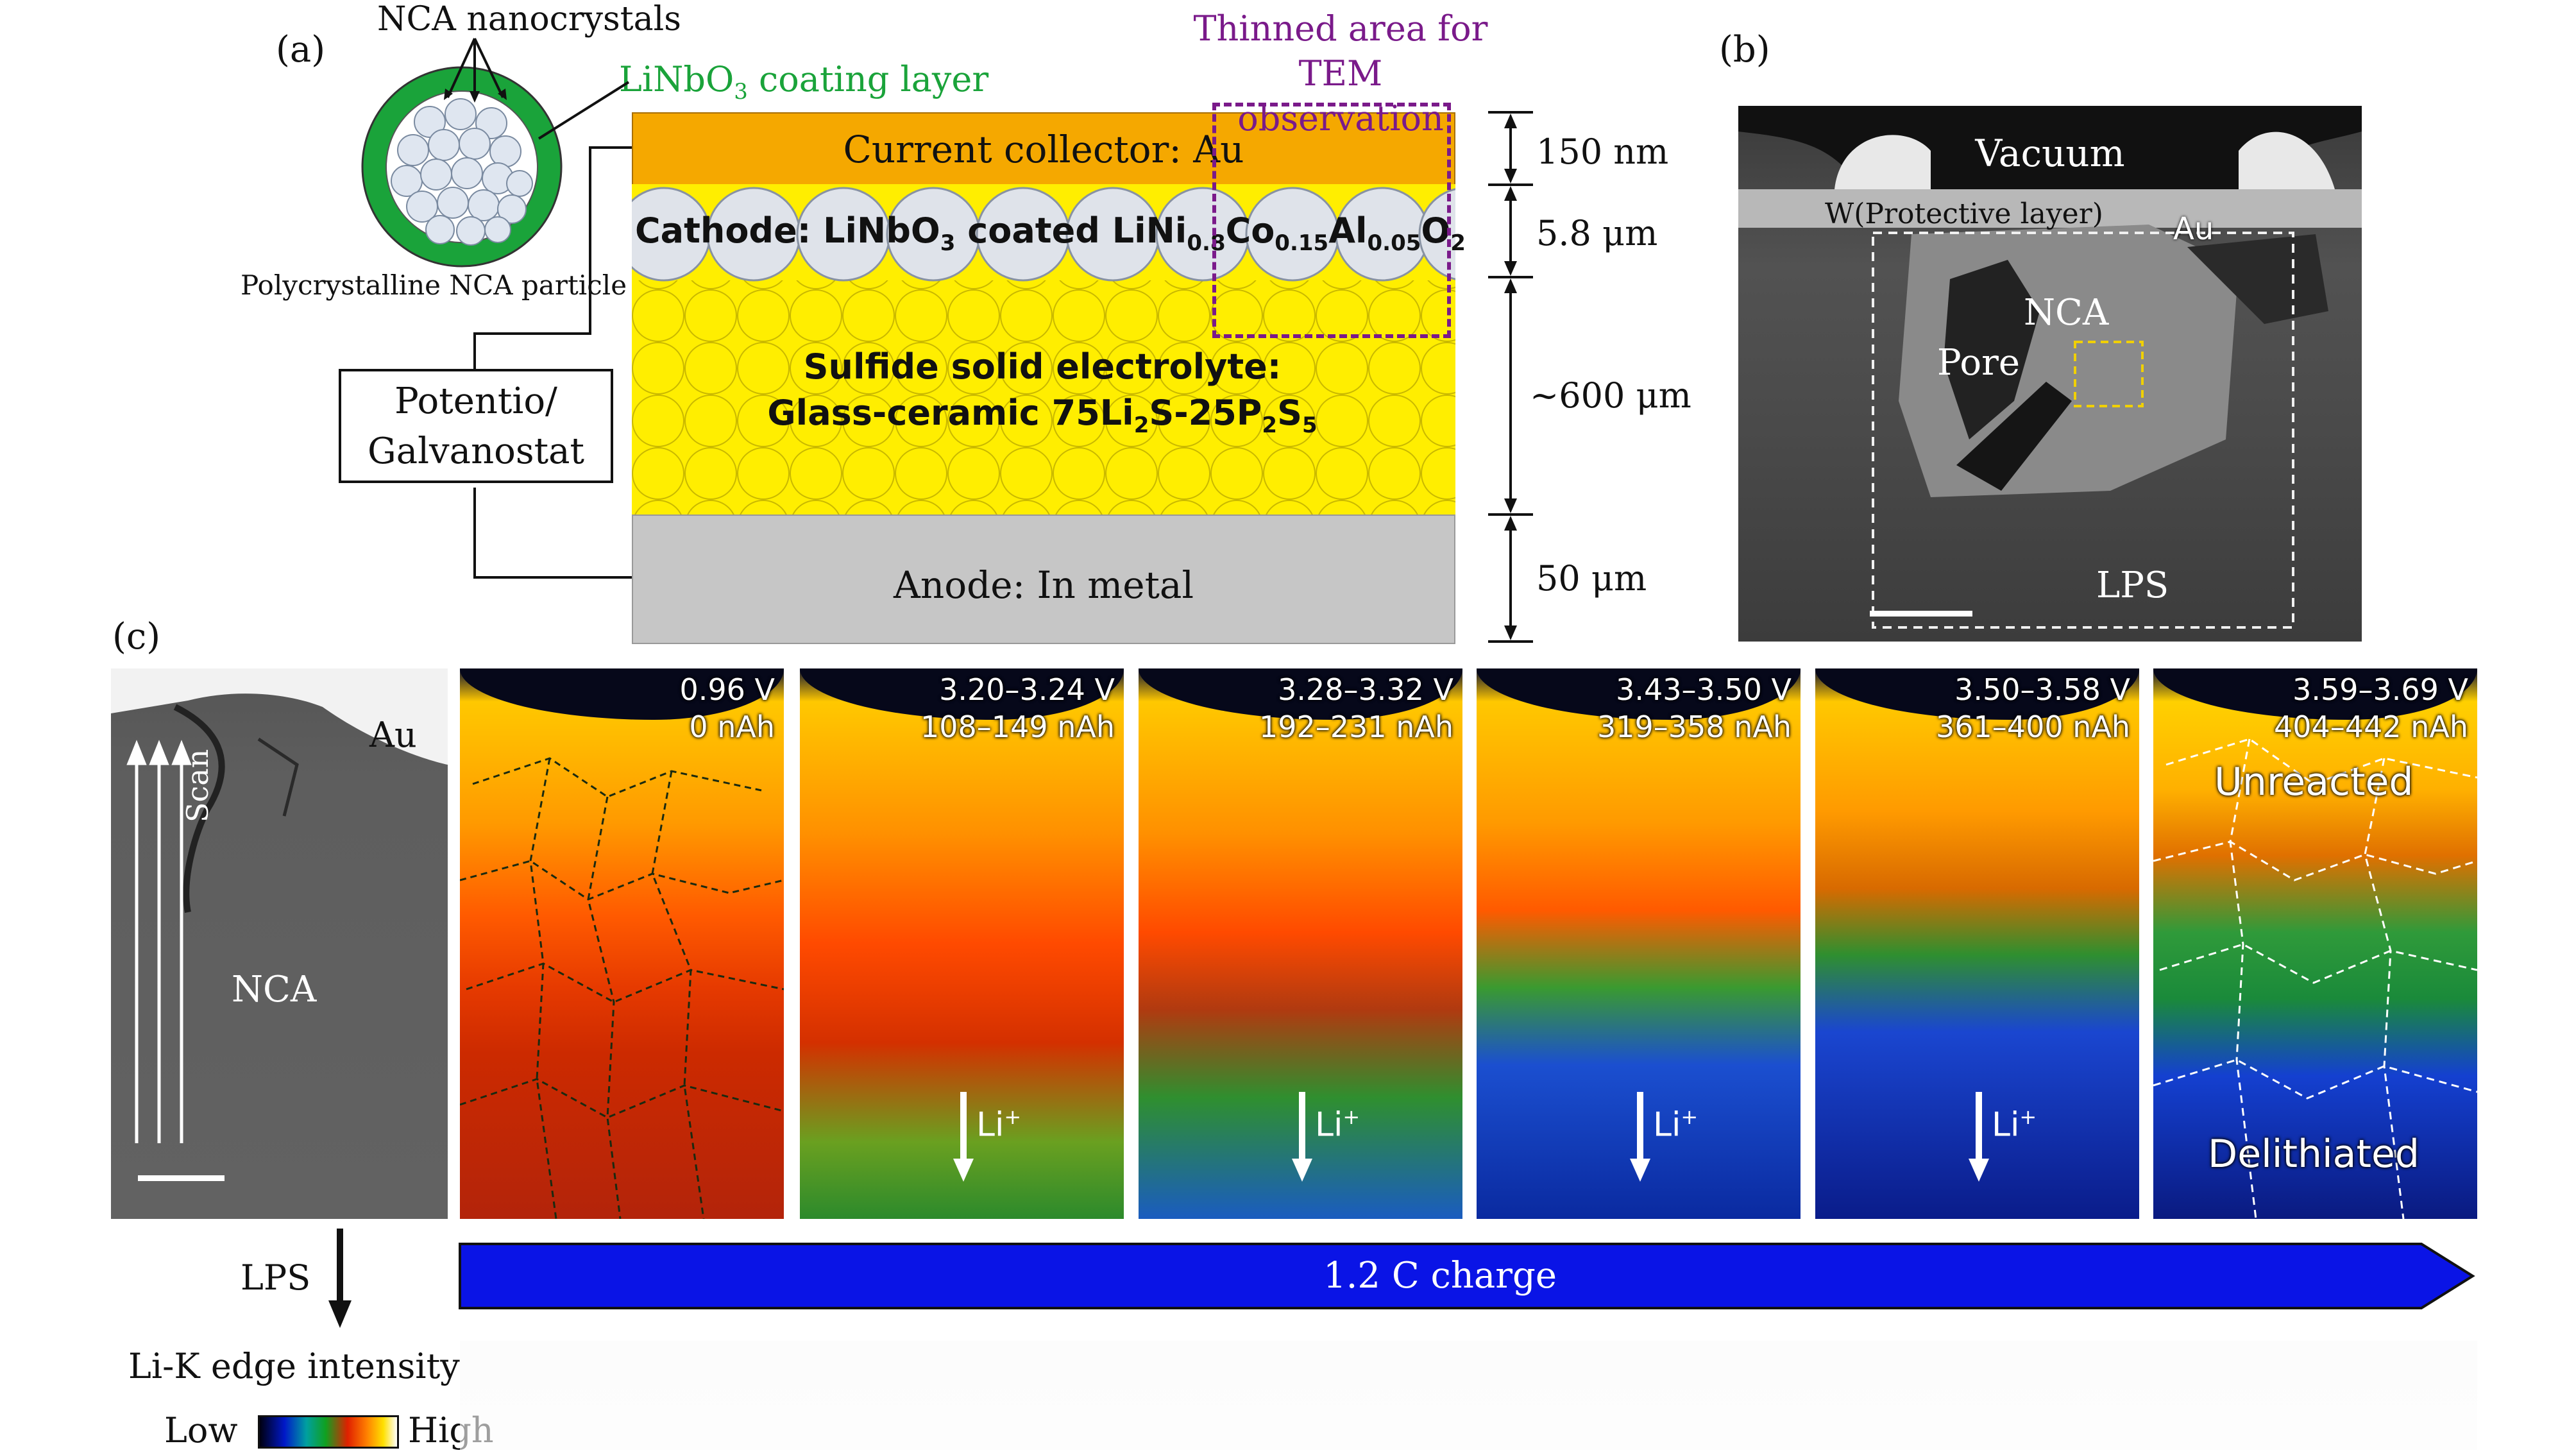 The width and height of the screenshot is (2576, 1455). What do you see at coordinates (1440, 1276) in the screenshot?
I see `charge-label: 1.2 C charge` at bounding box center [1440, 1276].